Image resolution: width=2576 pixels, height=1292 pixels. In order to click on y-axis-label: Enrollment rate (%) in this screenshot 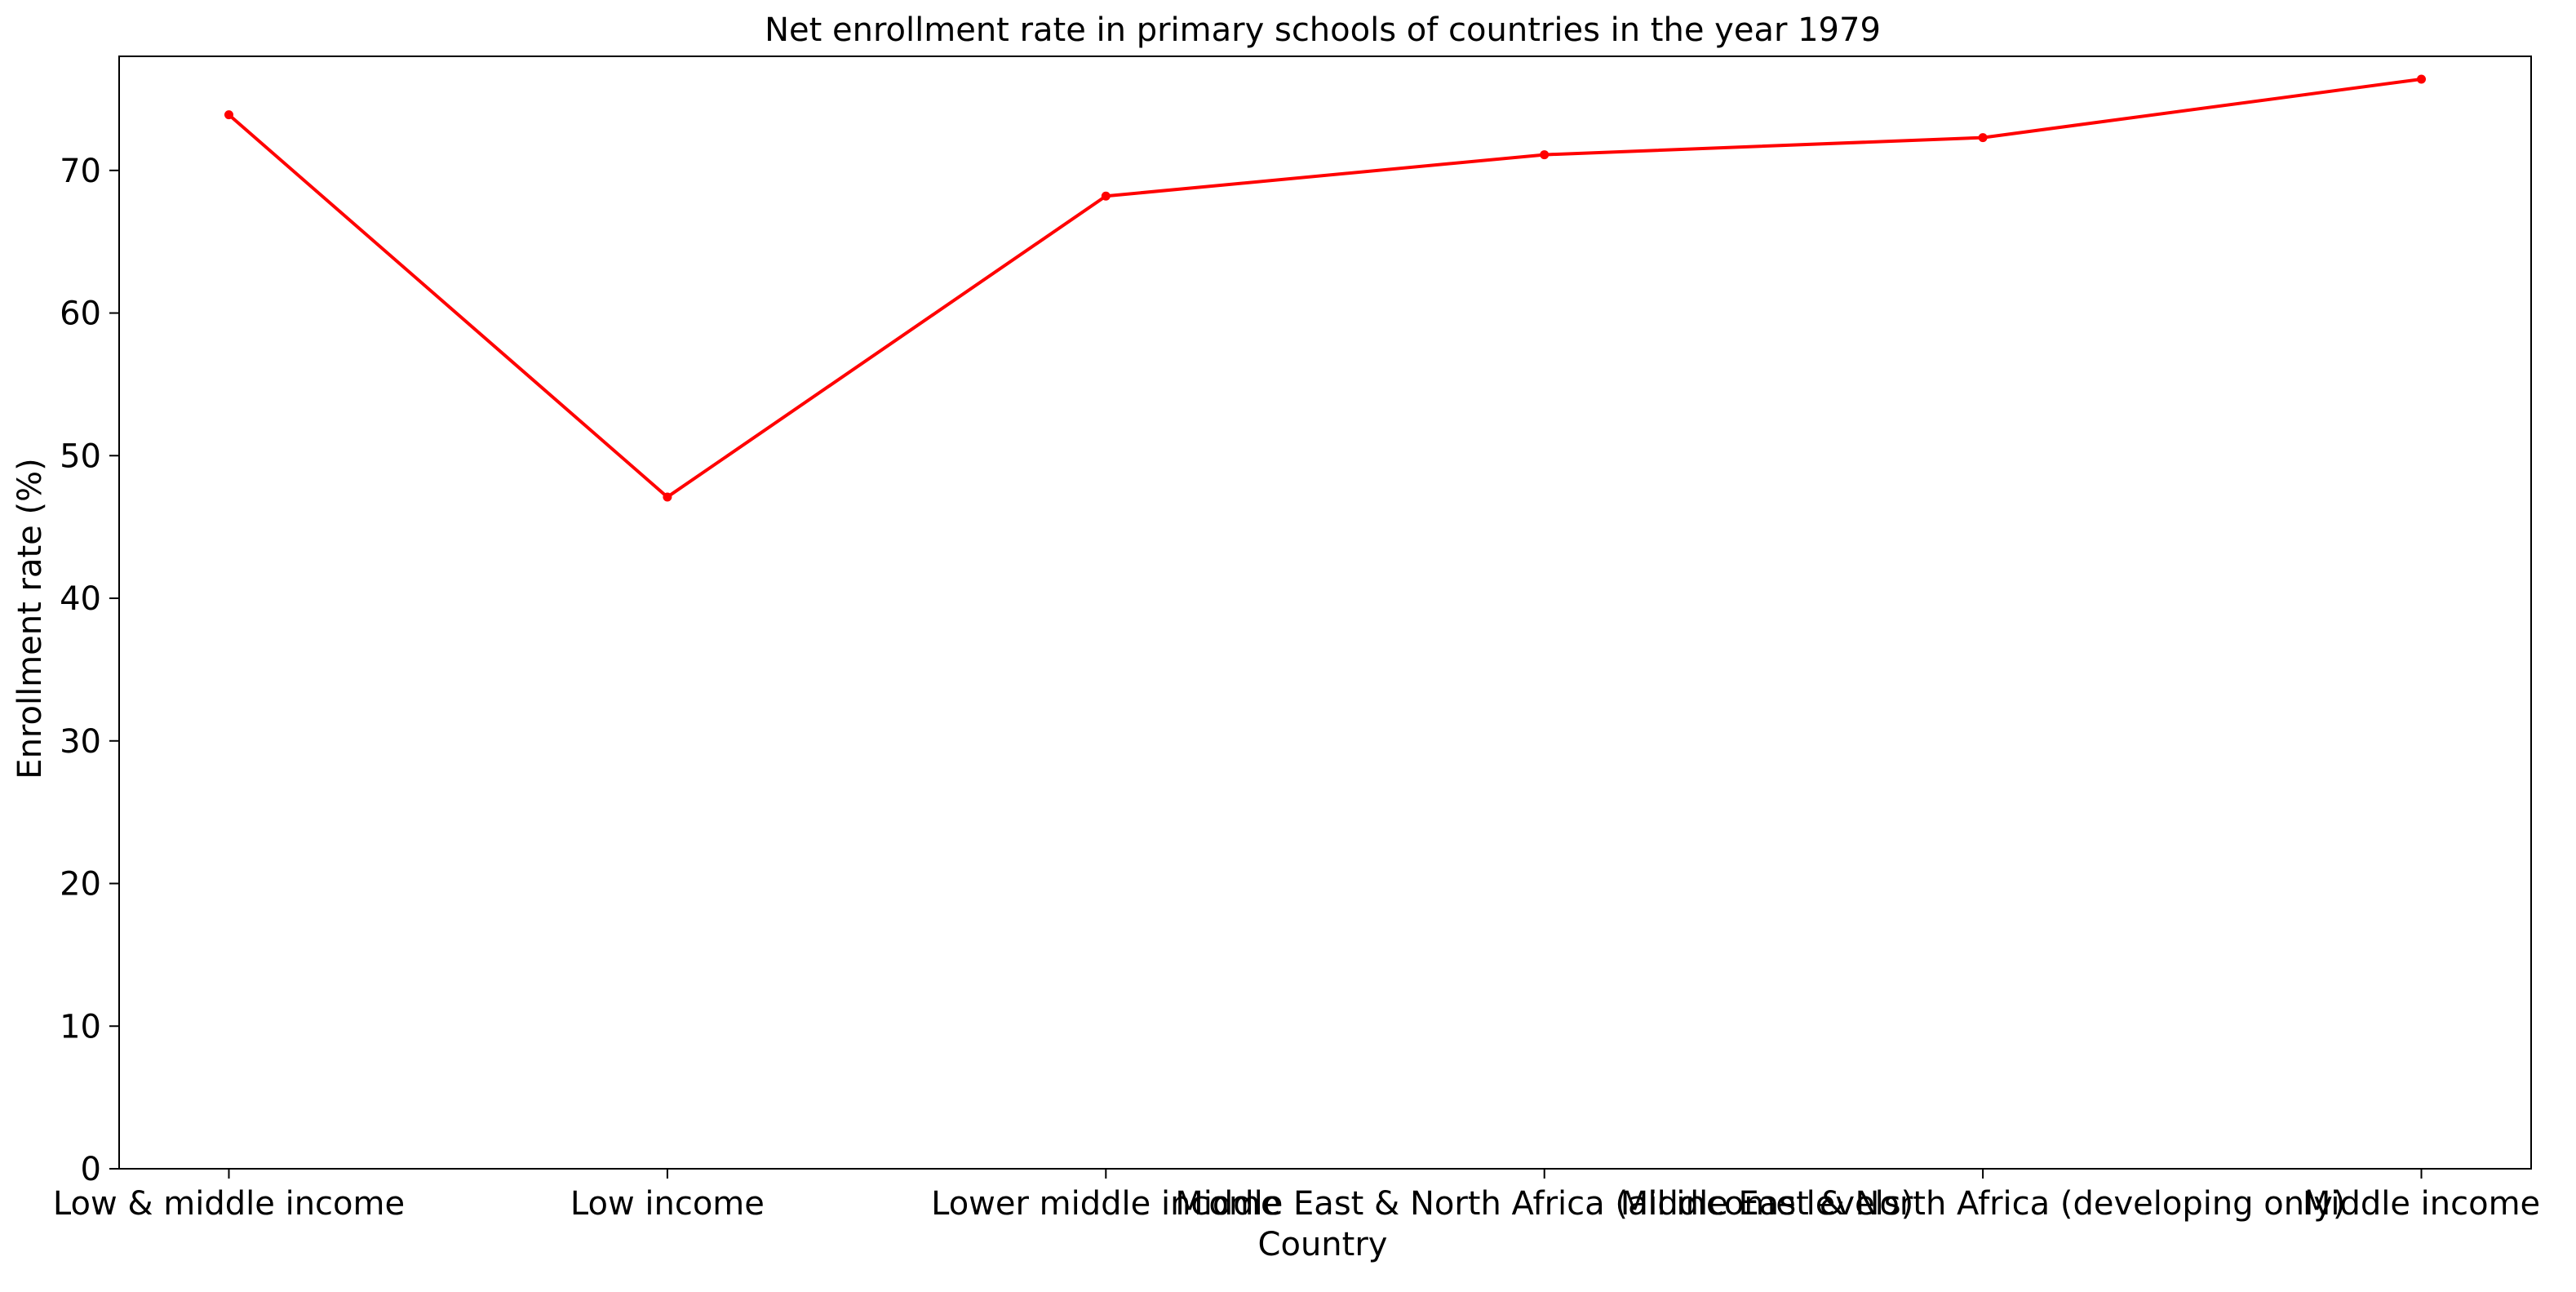, I will do `click(30, 618)`.